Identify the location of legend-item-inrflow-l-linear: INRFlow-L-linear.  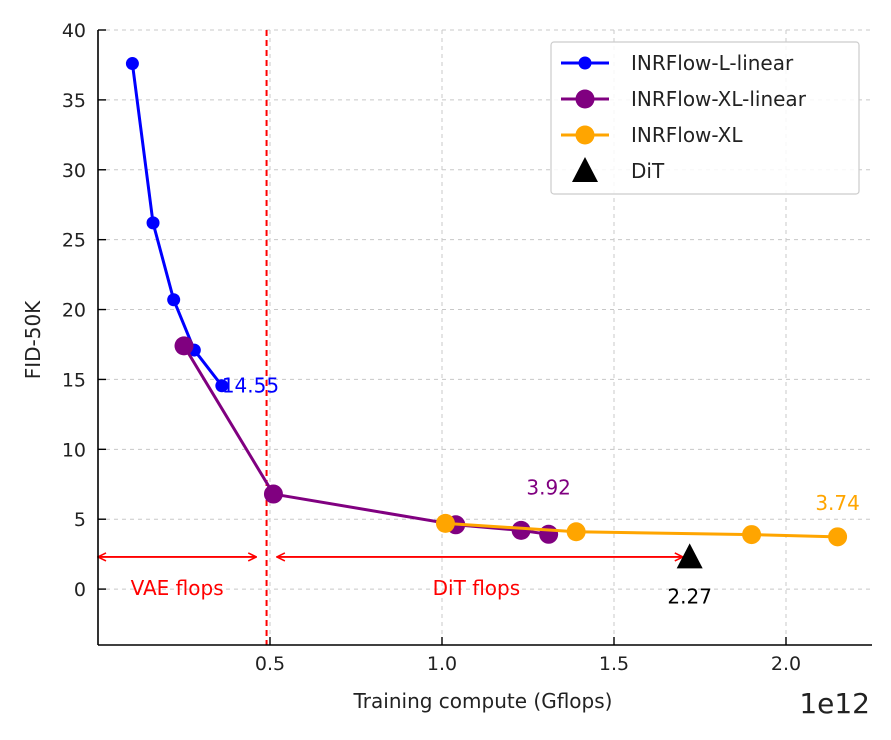
(677, 63).